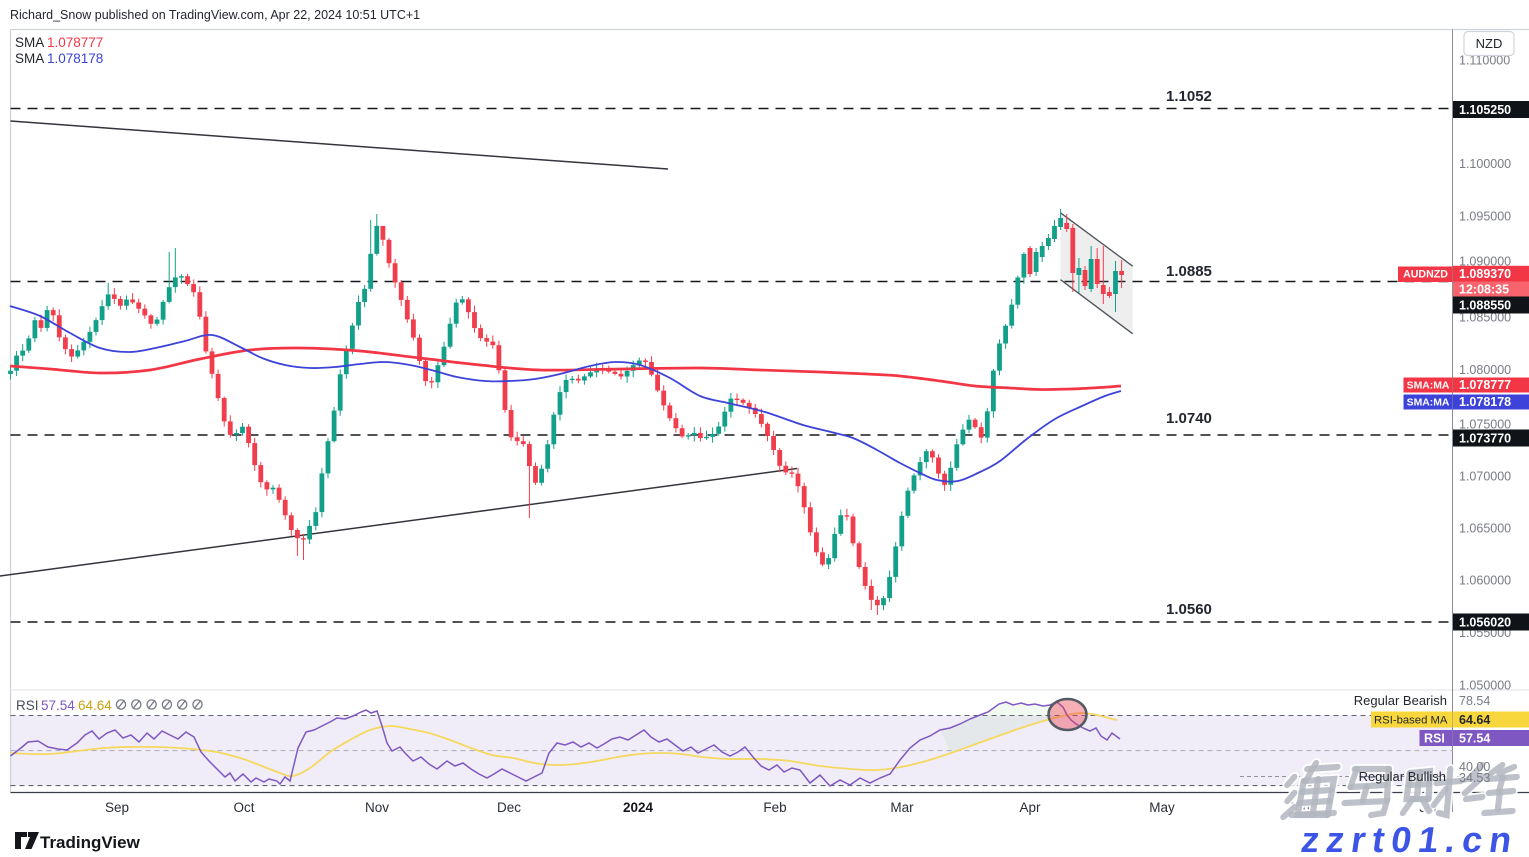 The image size is (1529, 857). What do you see at coordinates (1400, 700) in the screenshot?
I see `svg-text: Regular Bearish` at bounding box center [1400, 700].